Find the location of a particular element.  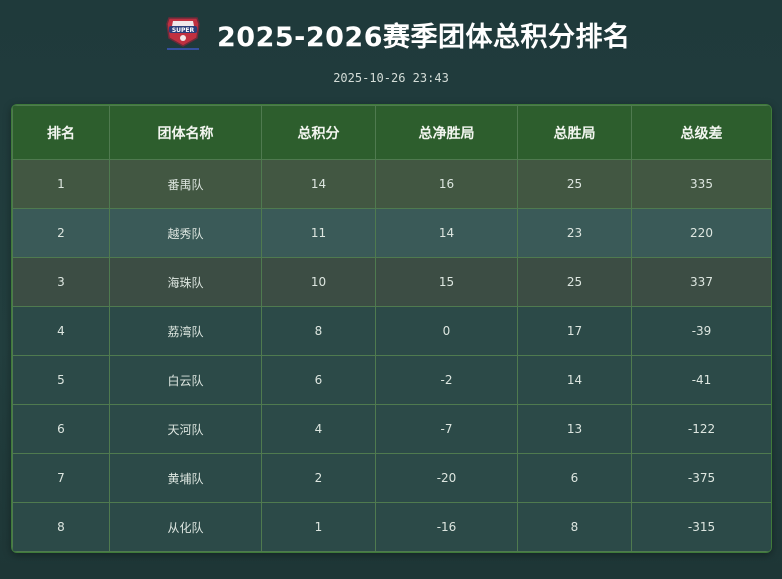

cell-total-points: 11 is located at coordinates (318, 233).